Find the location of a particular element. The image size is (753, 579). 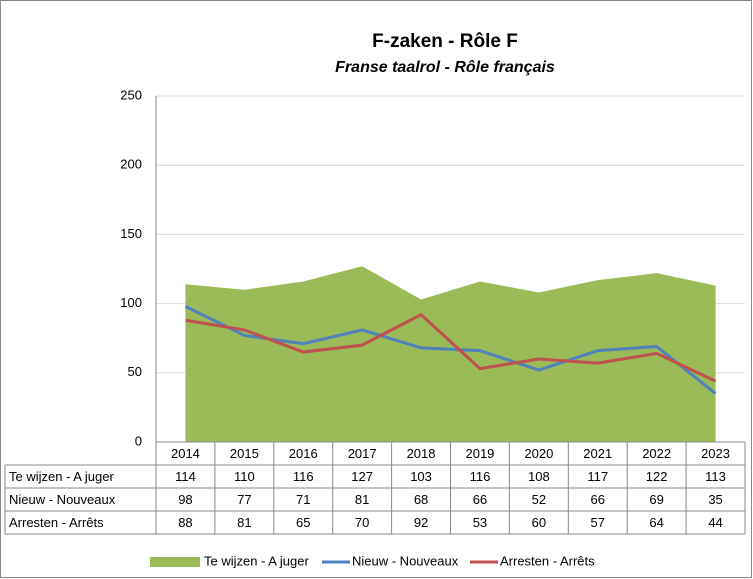

table-cell: 122 is located at coordinates (657, 476).